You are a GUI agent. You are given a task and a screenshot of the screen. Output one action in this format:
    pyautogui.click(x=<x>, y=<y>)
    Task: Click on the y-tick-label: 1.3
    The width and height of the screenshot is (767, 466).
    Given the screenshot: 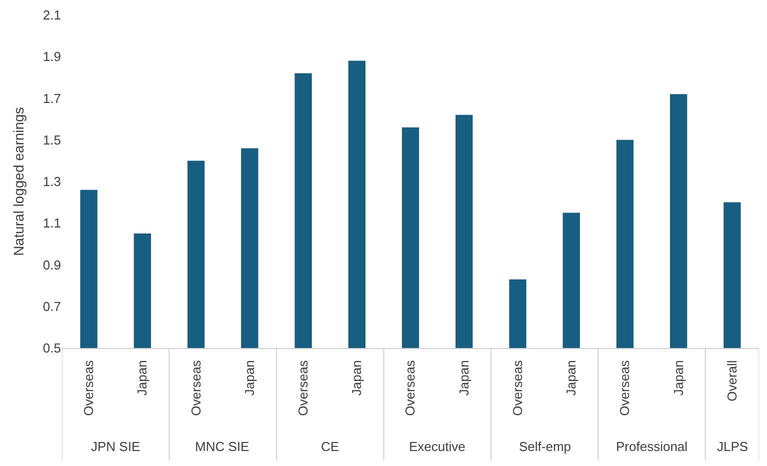 What is the action you would take?
    pyautogui.click(x=51, y=182)
    